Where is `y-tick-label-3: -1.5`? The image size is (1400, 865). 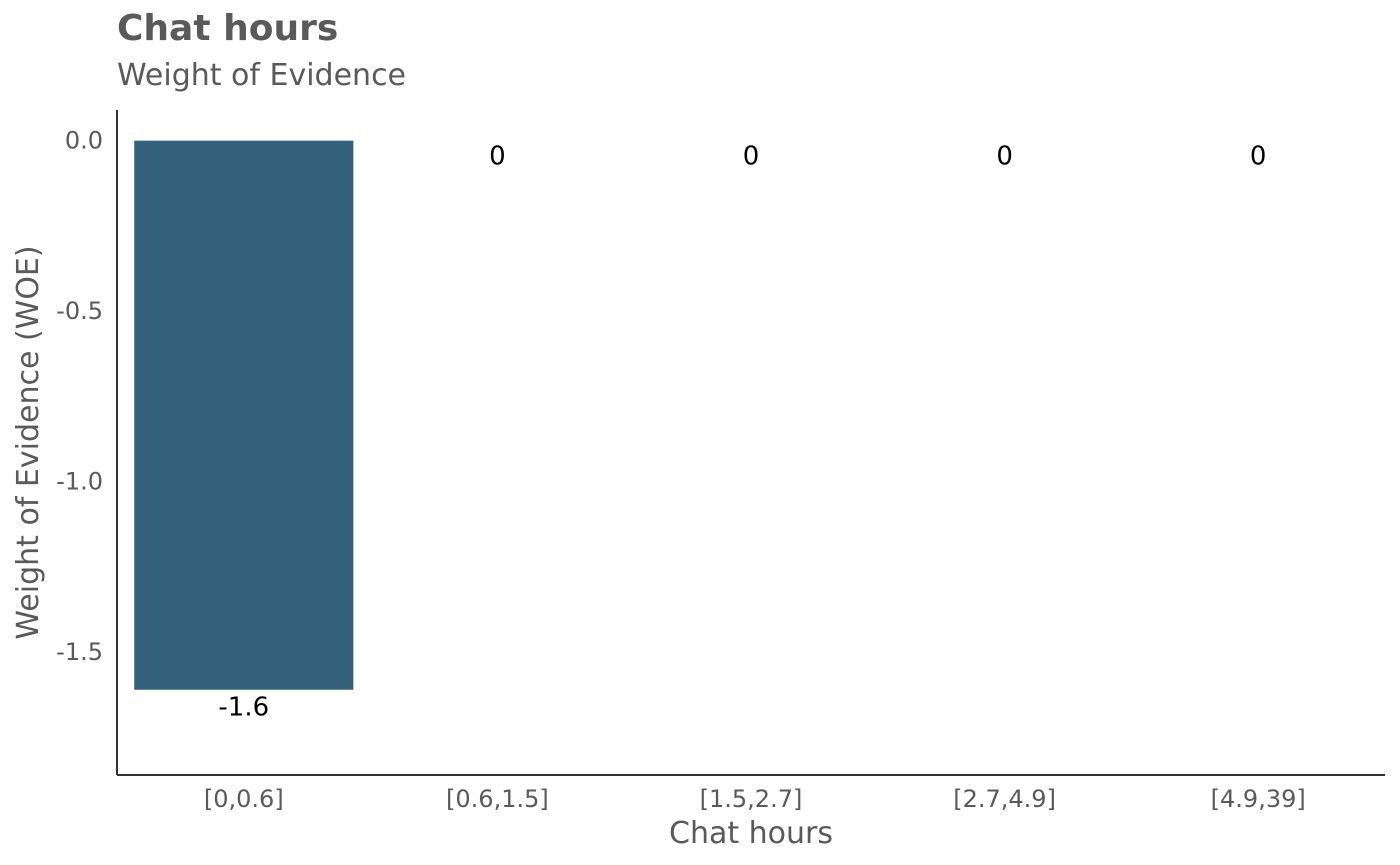 y-tick-label-3: -1.5 is located at coordinates (79, 652).